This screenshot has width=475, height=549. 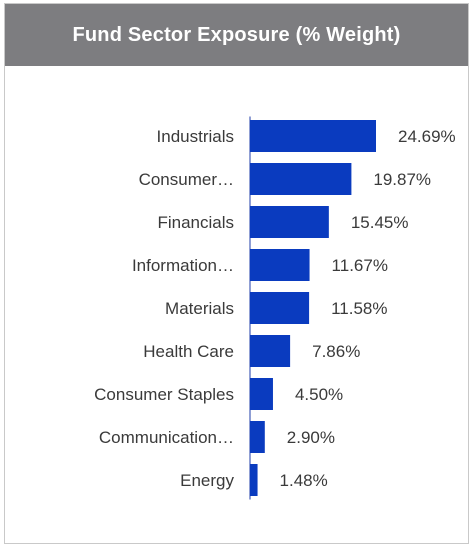 I want to click on category-label: Industrials, so click(x=195, y=136).